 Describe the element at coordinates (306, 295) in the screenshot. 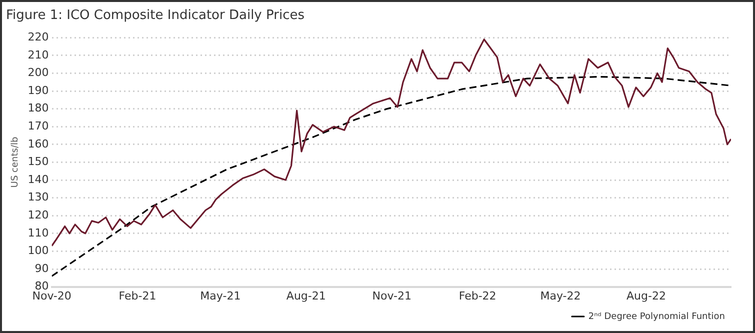

I see `x-tick-label: Aug-21` at that location.